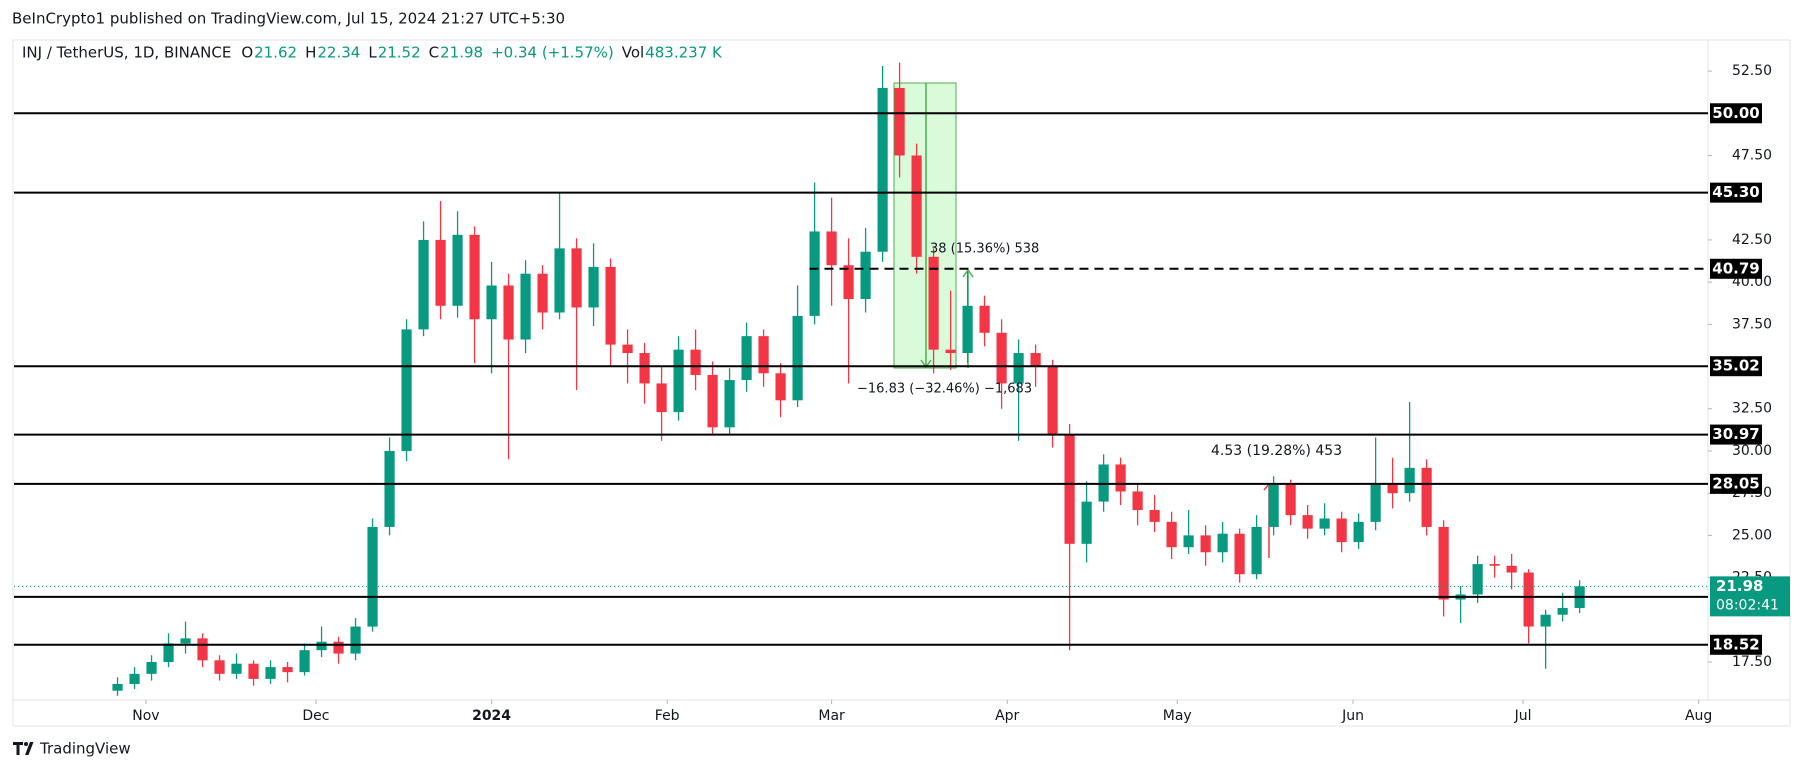 This screenshot has width=1804, height=775. What do you see at coordinates (831, 716) in the screenshot?
I see `x-tick-label: Mar` at bounding box center [831, 716].